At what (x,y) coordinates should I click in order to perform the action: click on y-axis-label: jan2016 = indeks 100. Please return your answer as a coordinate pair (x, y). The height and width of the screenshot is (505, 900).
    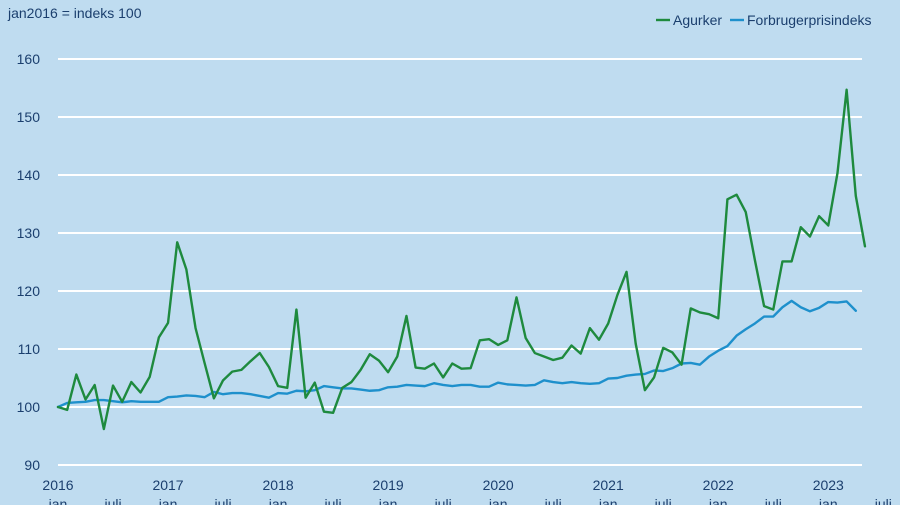
    Looking at the image, I should click on (74, 13).